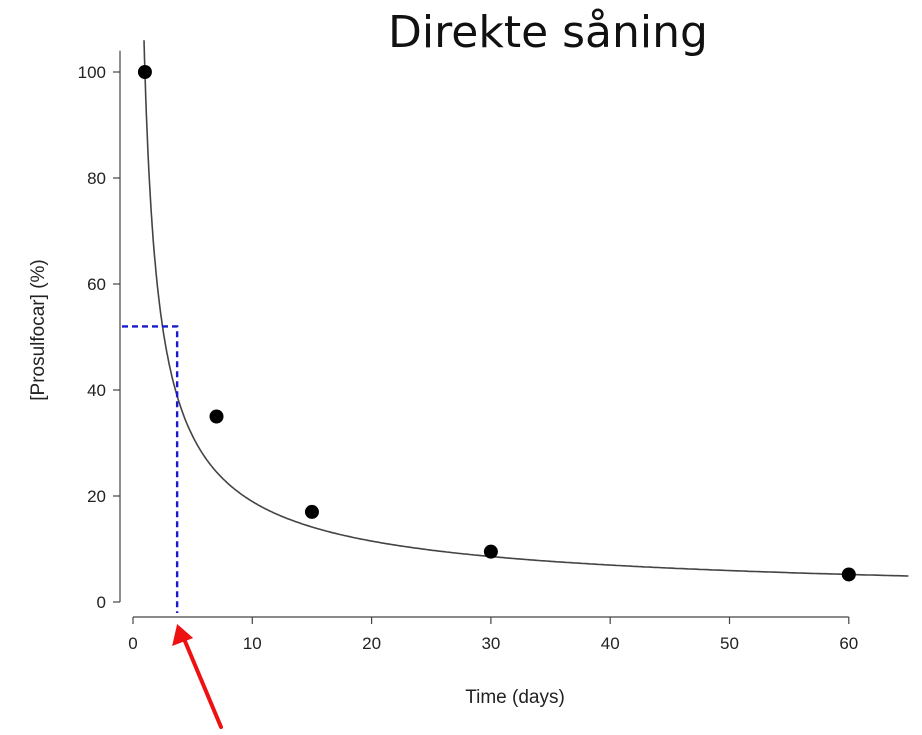 Image resolution: width=922 pixels, height=735 pixels. I want to click on x-tick-label: 10, so click(252, 643).